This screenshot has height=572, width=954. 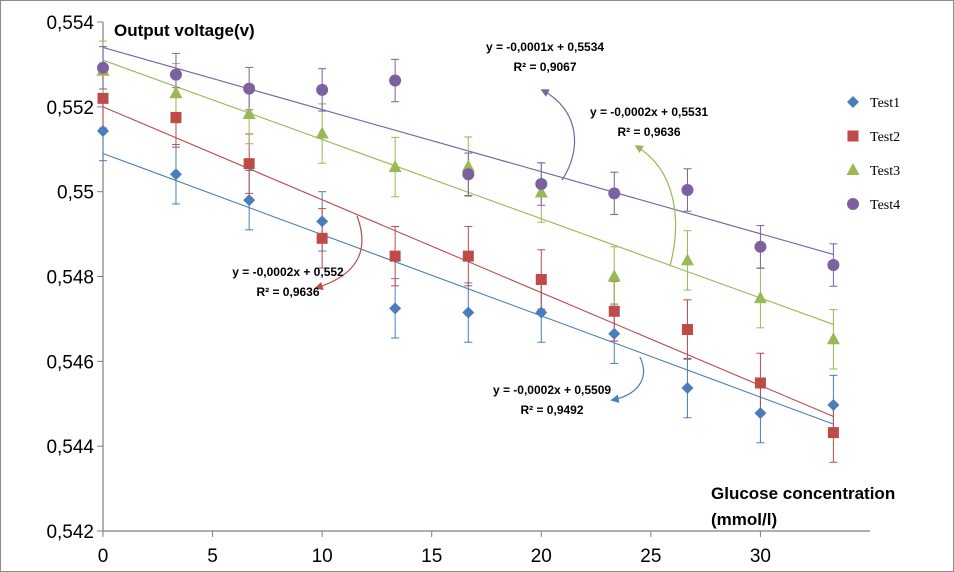 What do you see at coordinates (760, 556) in the screenshot?
I see `x-tick-label: 30` at bounding box center [760, 556].